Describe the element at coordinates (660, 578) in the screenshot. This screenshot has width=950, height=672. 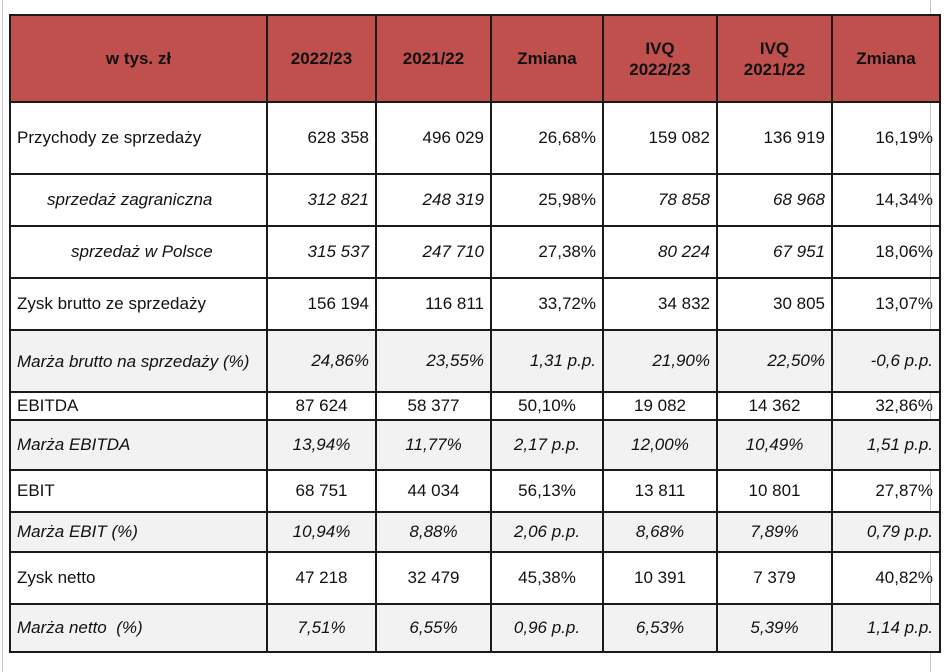
I see `cell-value: 10 391` at that location.